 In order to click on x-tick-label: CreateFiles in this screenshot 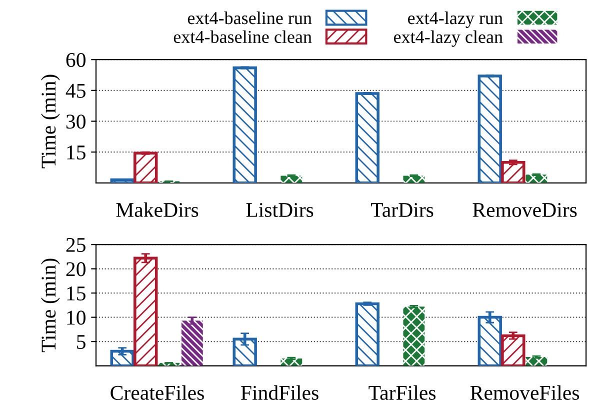, I will do `click(157, 392)`.